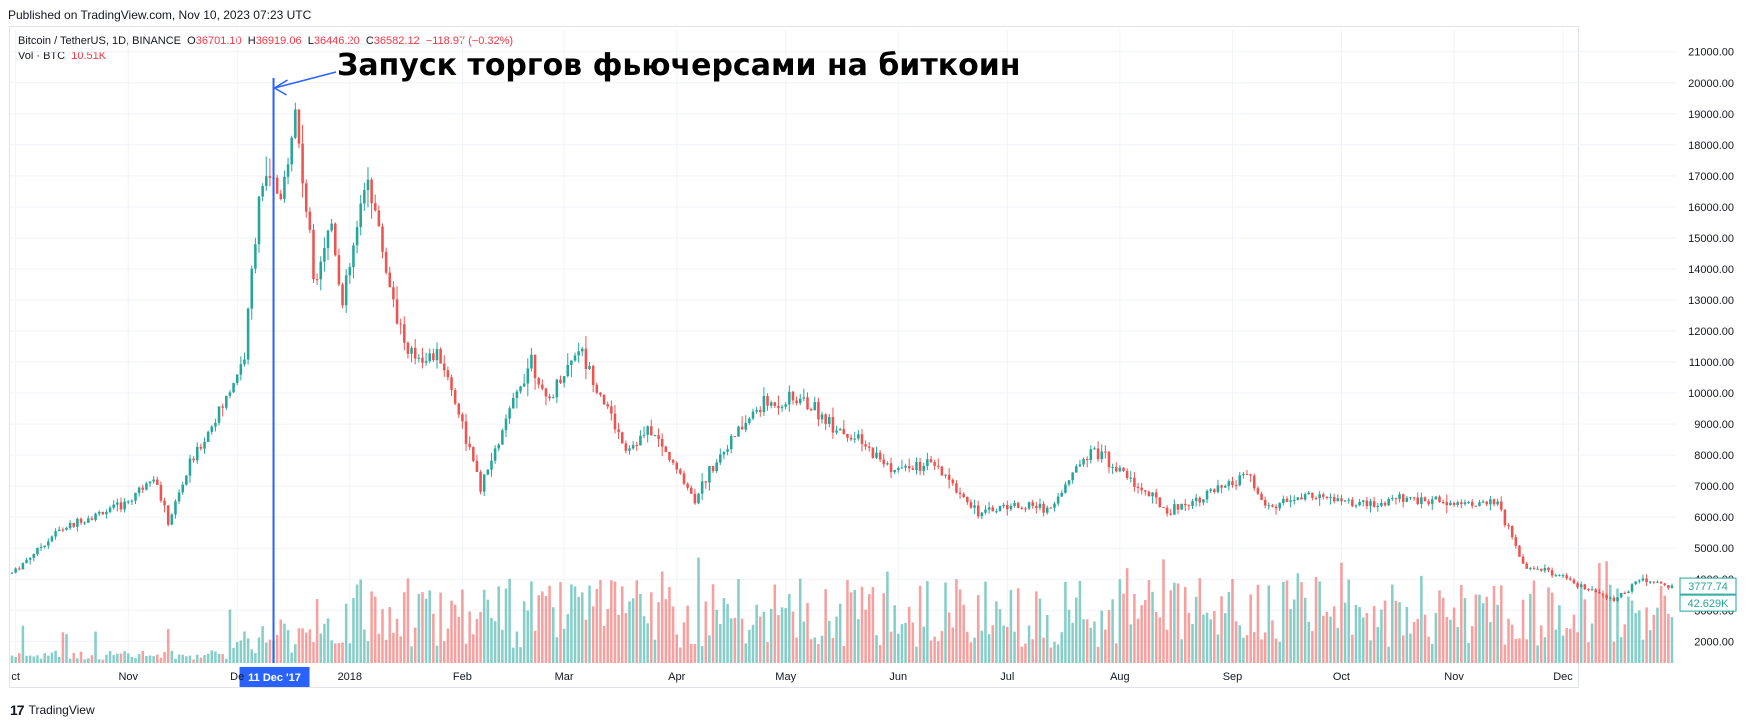  Describe the element at coordinates (278, 41) in the screenshot. I see `legend-high: 36919.06` at that location.